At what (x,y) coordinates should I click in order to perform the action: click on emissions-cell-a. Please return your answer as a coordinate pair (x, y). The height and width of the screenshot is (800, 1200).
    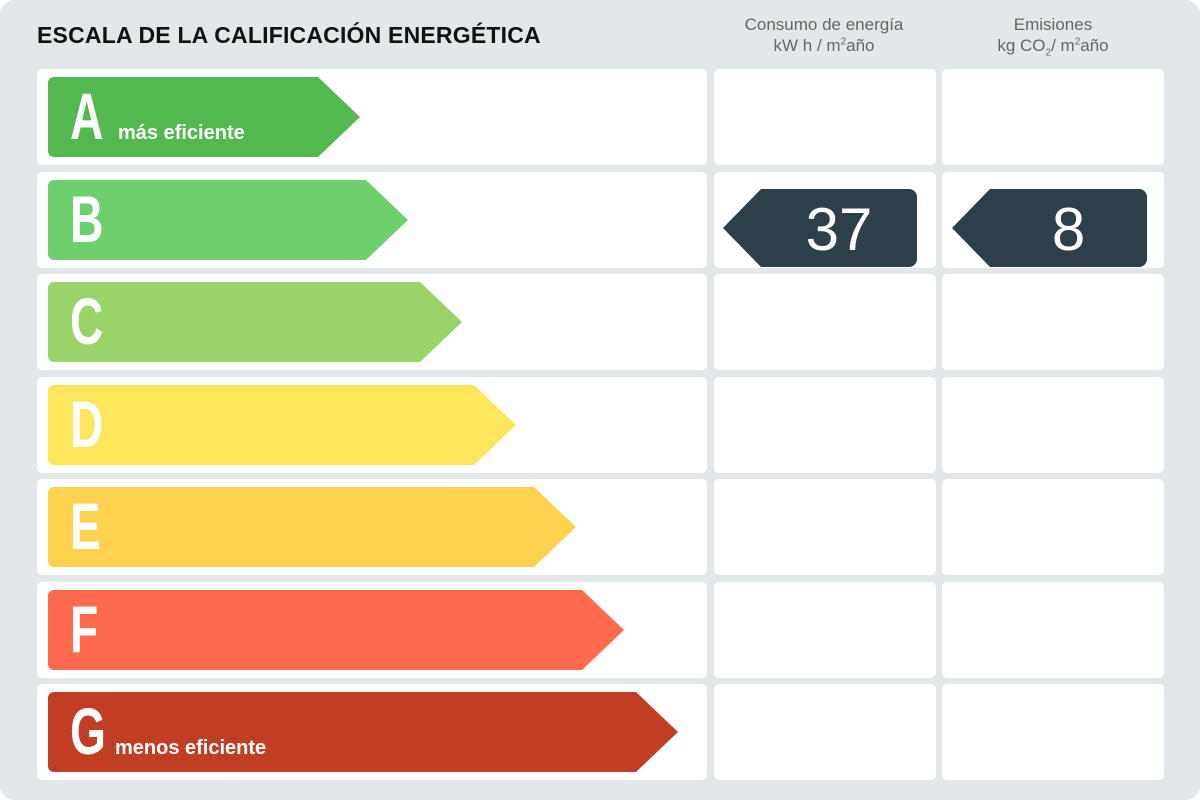
    Looking at the image, I should click on (1053, 117).